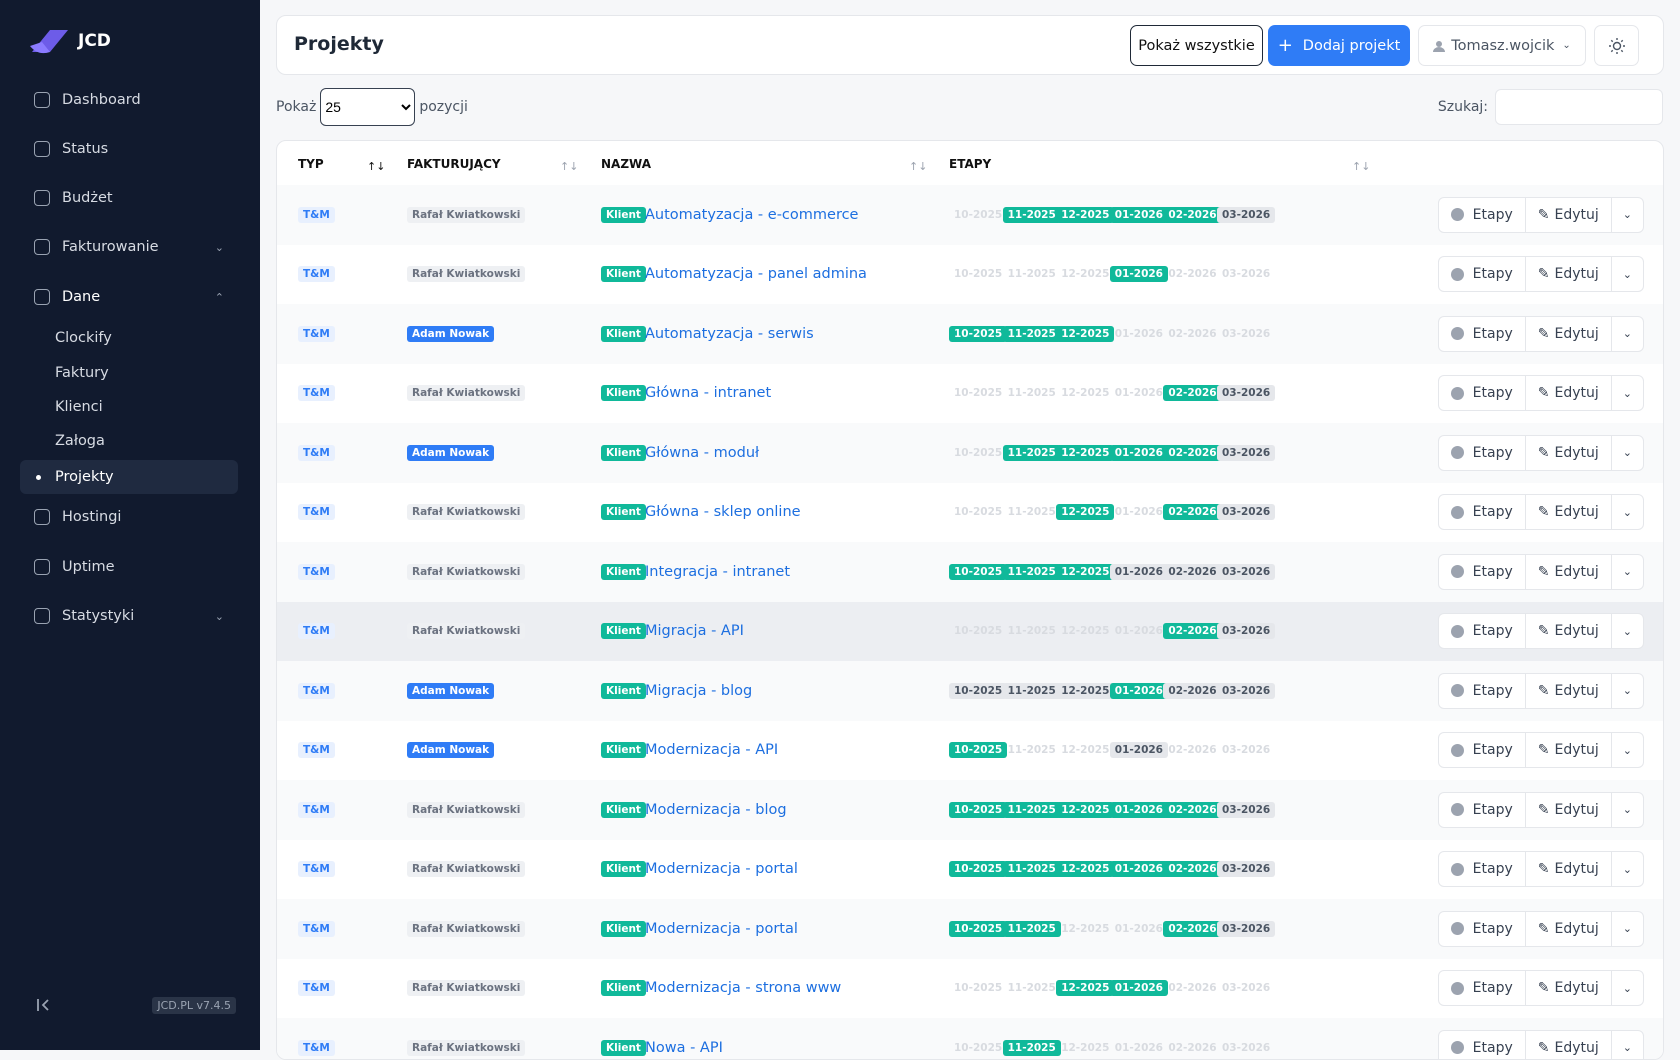  Describe the element at coordinates (970, 164) in the screenshot. I see `column-header: ETAPY` at that location.